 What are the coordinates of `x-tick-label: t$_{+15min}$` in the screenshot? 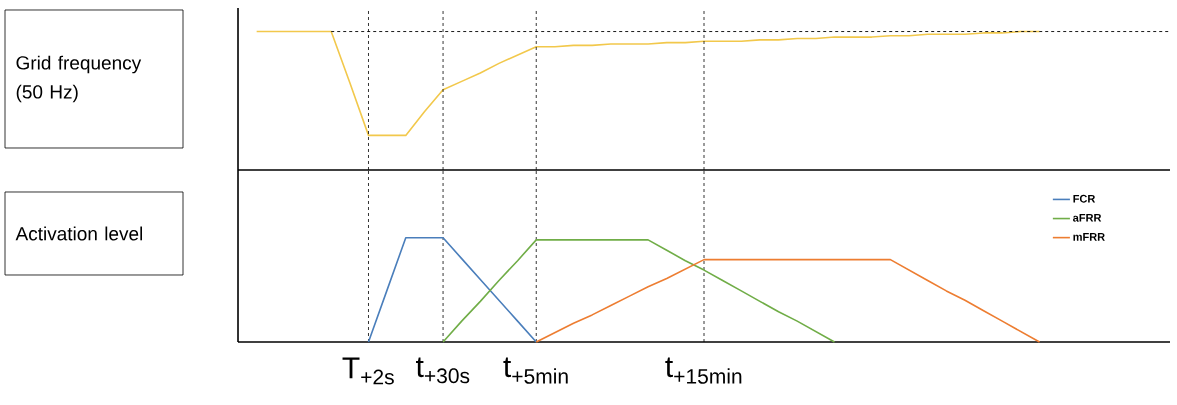 It's located at (703, 370).